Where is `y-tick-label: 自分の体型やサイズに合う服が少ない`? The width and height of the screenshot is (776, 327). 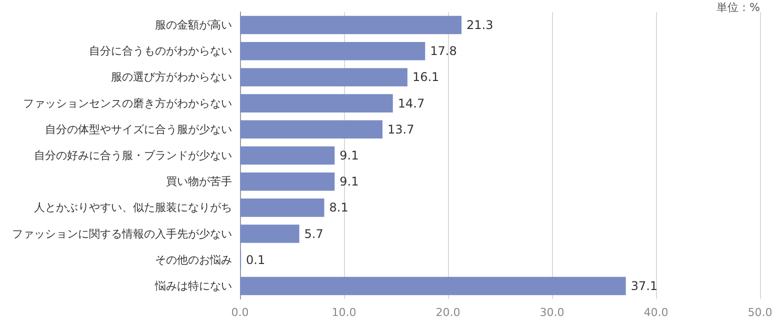
y-tick-label: 自分の体型やサイズに合う服が少ない is located at coordinates (138, 129).